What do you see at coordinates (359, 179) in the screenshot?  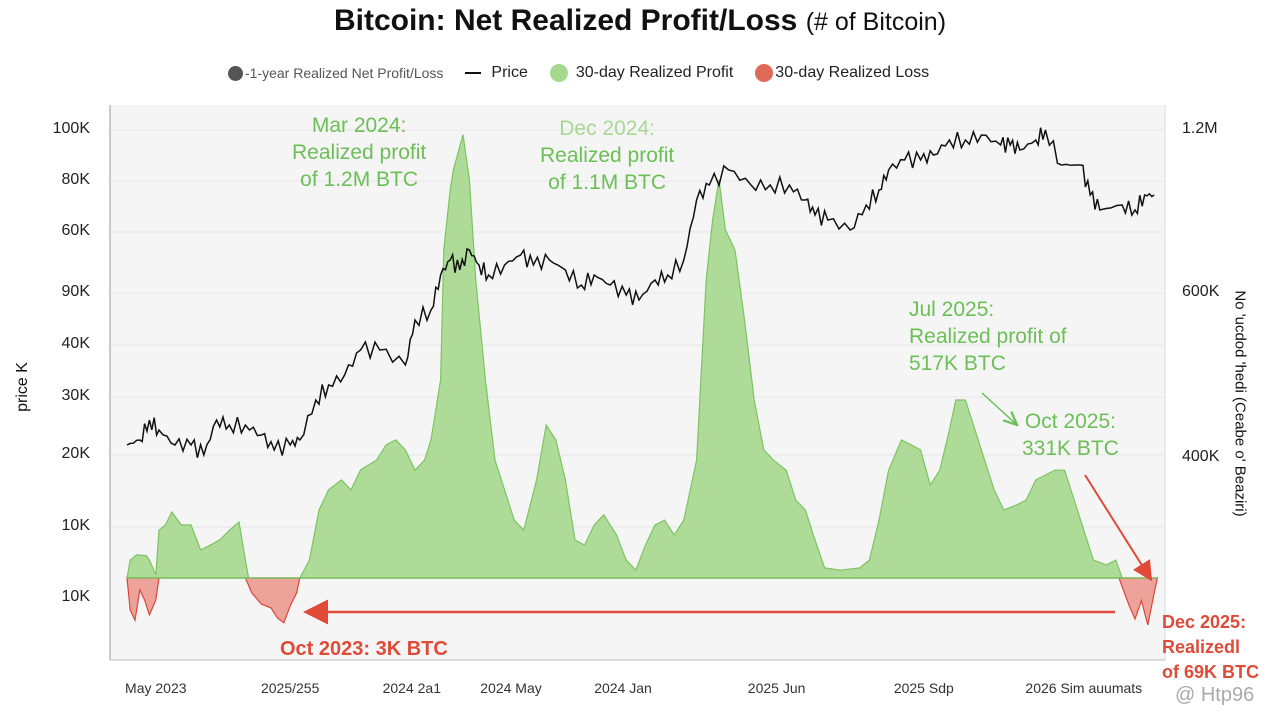 I see `annotation-line: of 1.2M BTC` at bounding box center [359, 179].